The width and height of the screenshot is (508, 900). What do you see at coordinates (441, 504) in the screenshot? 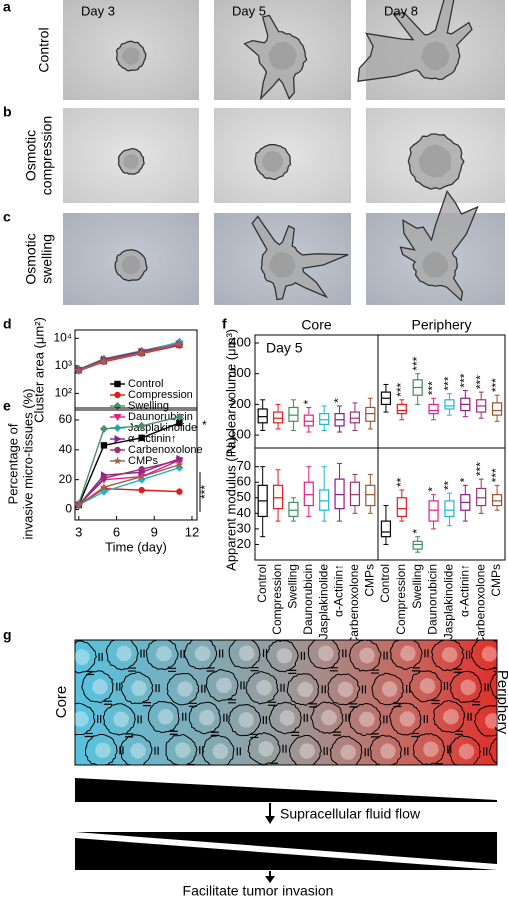
I see `axes-frame` at bounding box center [441, 504].